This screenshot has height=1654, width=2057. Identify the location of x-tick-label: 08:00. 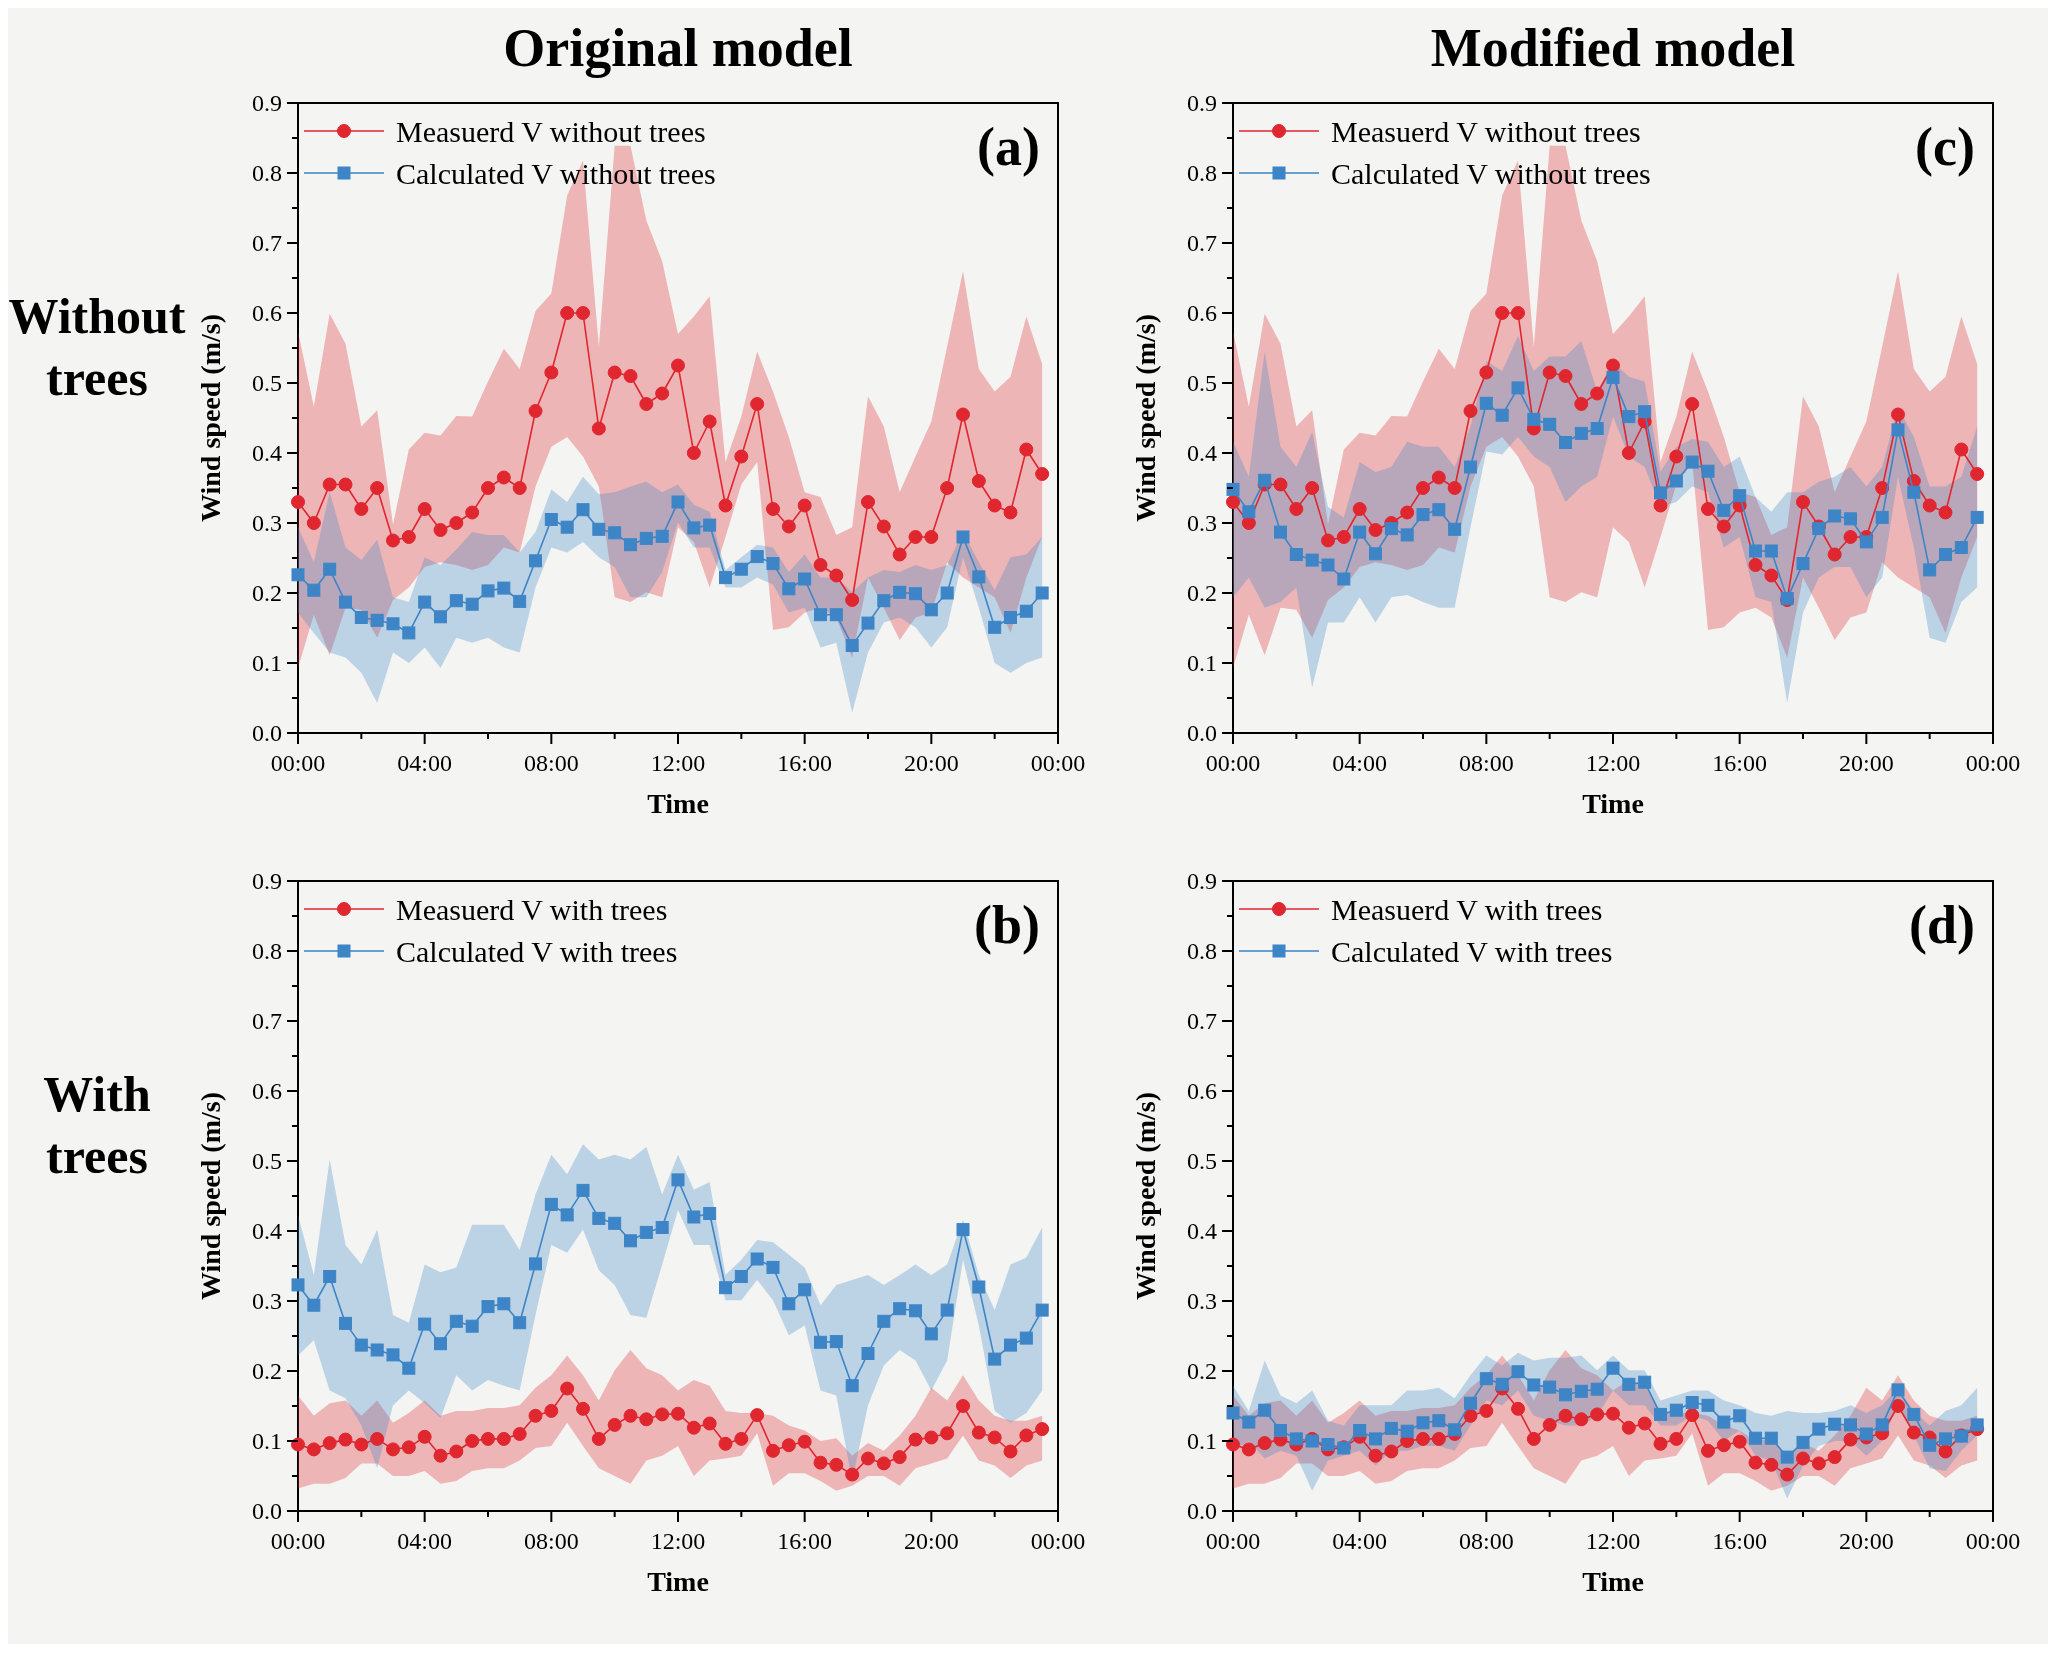
(1486, 763).